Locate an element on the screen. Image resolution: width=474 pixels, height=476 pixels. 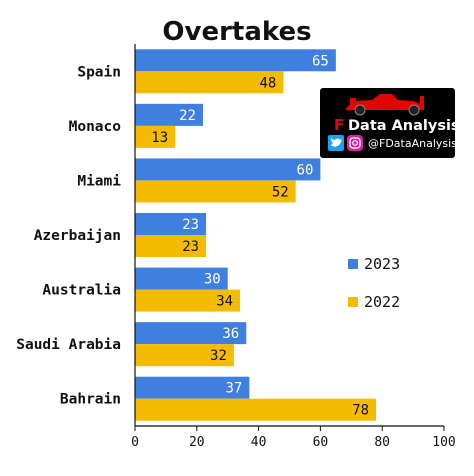
twitter-icon is located at coordinates (336, 143).